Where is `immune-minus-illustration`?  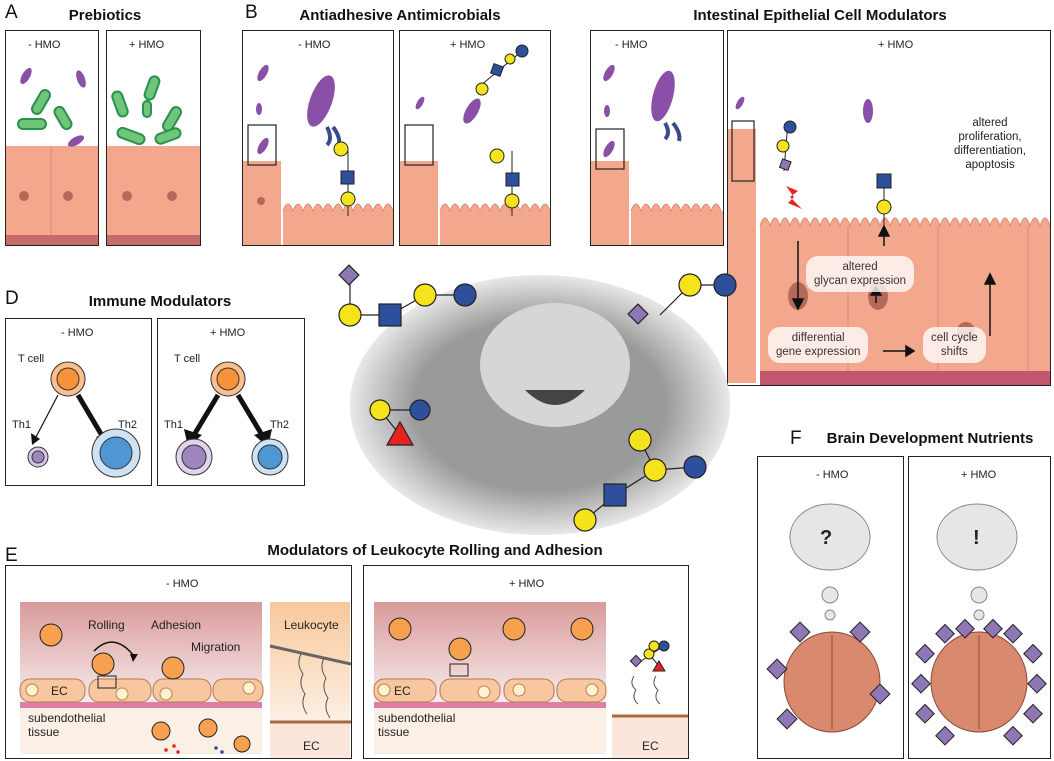
immune-minus-illustration is located at coordinates (84, 419).